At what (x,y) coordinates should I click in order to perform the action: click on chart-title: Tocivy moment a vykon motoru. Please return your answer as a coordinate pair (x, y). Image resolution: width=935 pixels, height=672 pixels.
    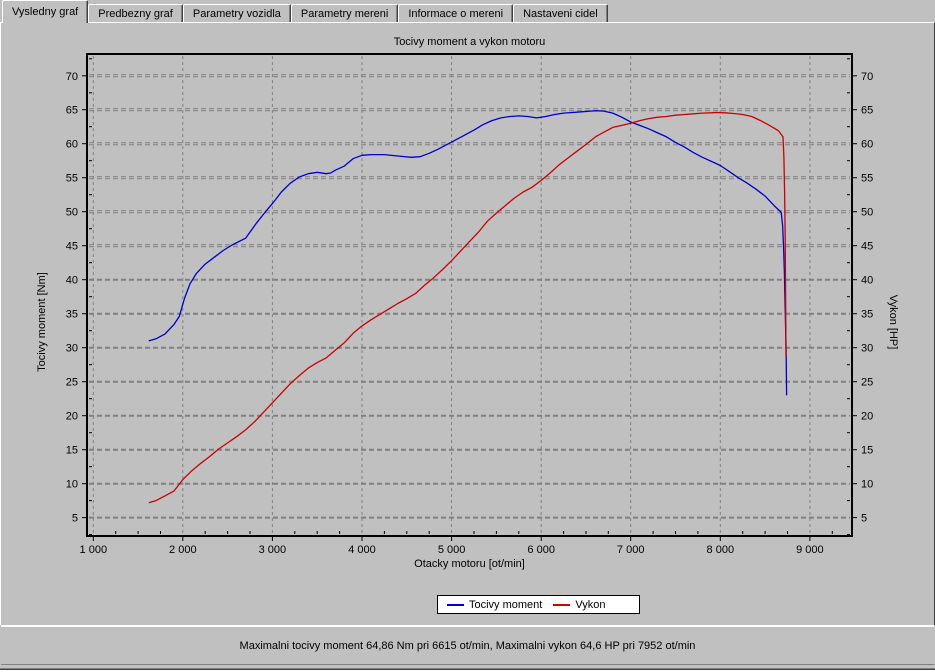
    Looking at the image, I should click on (469, 42).